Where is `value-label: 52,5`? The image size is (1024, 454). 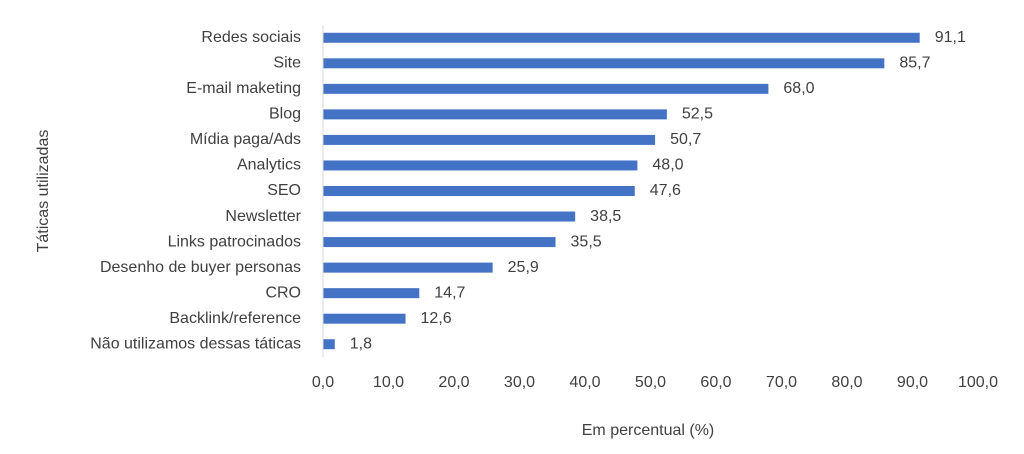 value-label: 52,5 is located at coordinates (697, 114).